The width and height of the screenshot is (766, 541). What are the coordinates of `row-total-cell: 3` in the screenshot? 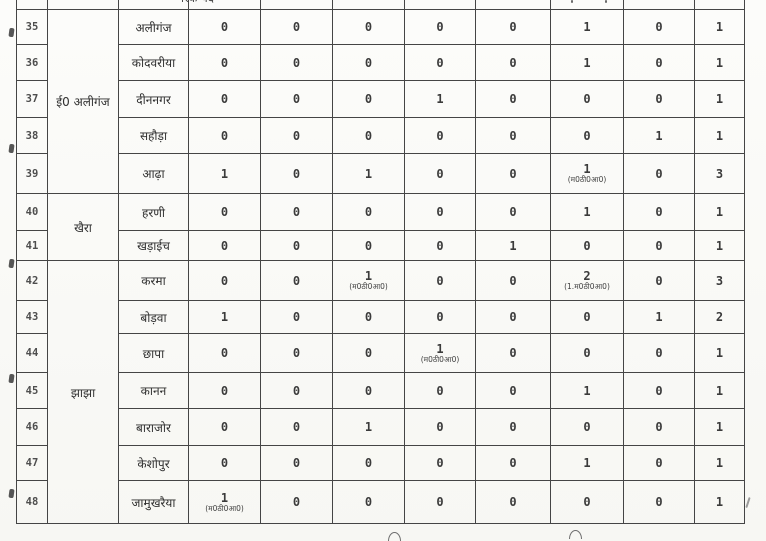 It's located at (719, 173).